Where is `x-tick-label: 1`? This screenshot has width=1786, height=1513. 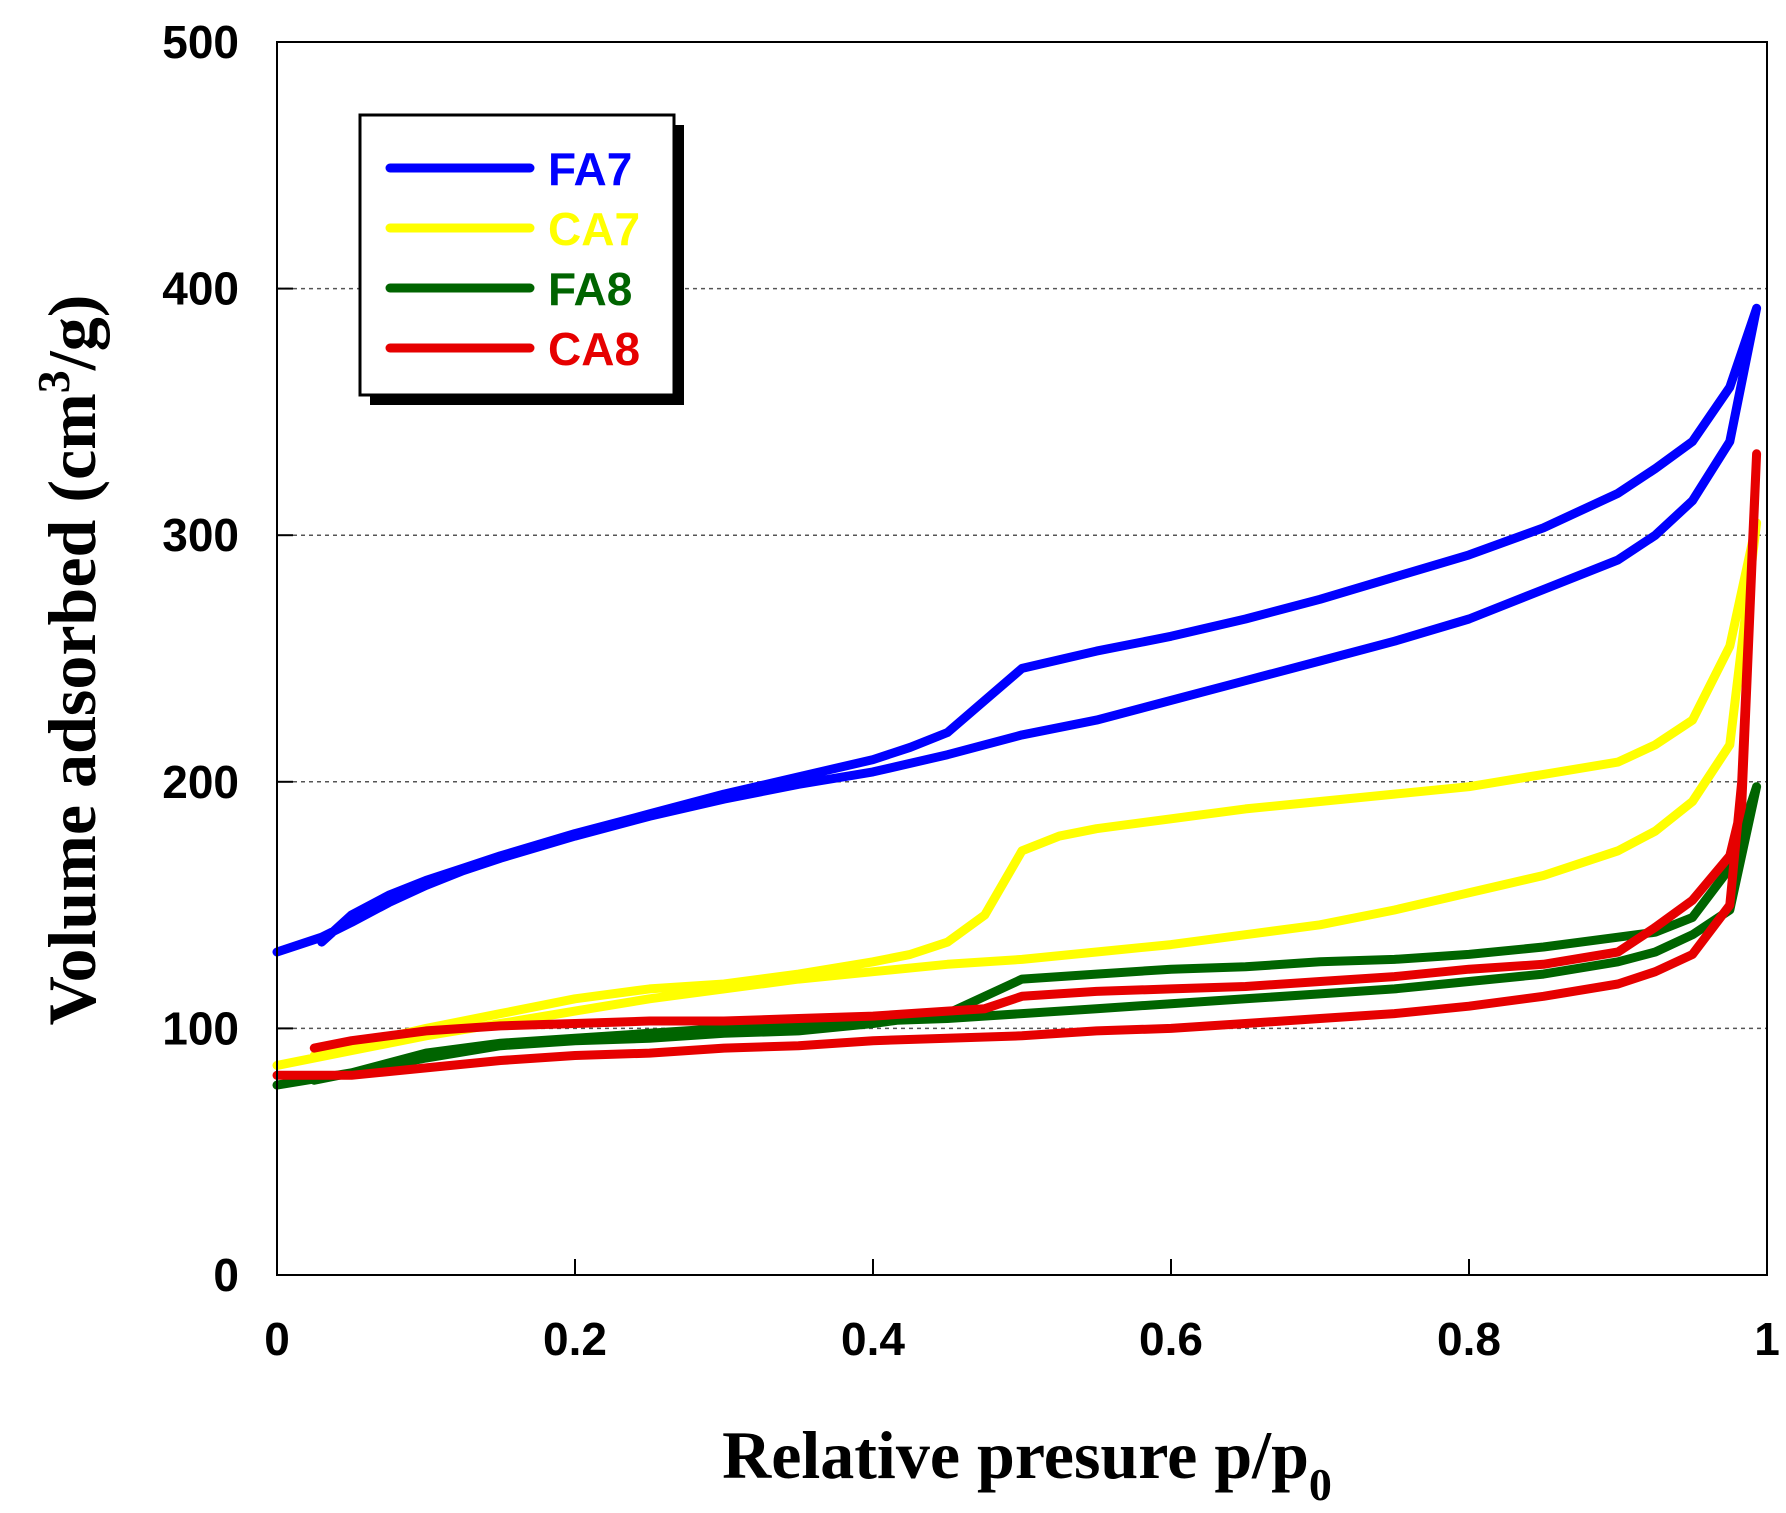
x-tick-label: 1 is located at coordinates (1767, 1339).